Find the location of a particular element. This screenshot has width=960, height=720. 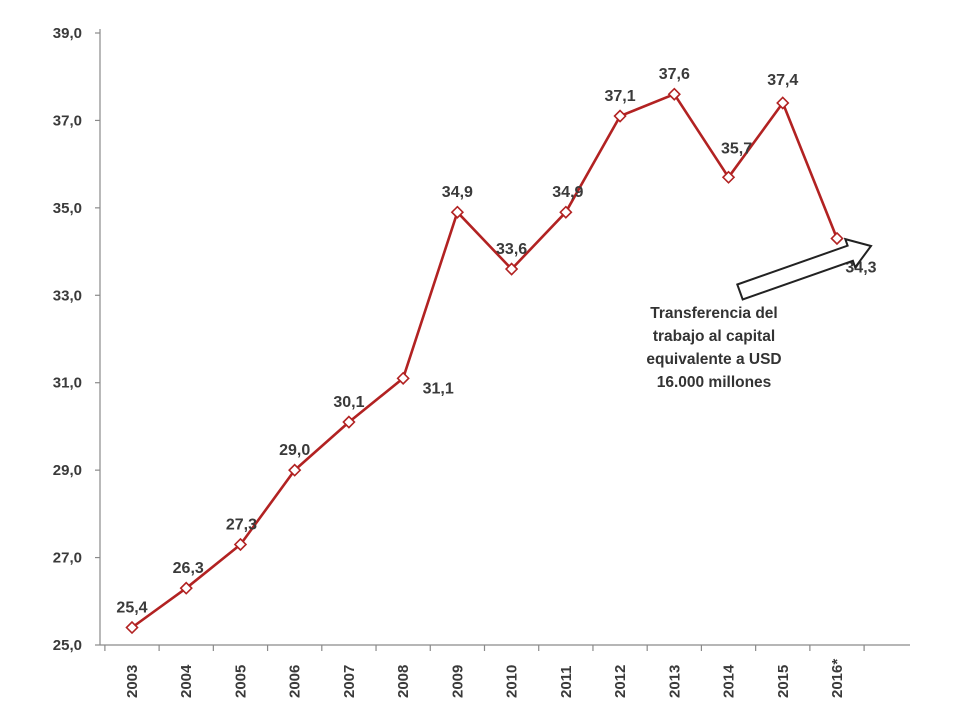

data-label: 37,1 is located at coordinates (619, 96).